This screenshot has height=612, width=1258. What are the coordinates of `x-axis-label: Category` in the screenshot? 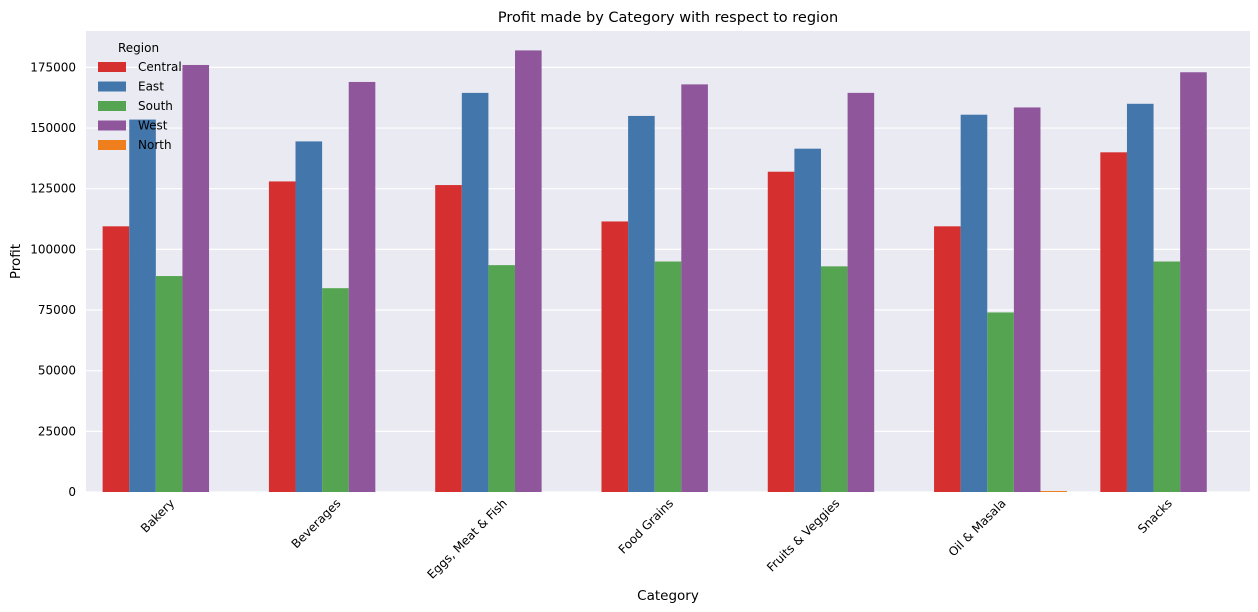 It's located at (668, 596).